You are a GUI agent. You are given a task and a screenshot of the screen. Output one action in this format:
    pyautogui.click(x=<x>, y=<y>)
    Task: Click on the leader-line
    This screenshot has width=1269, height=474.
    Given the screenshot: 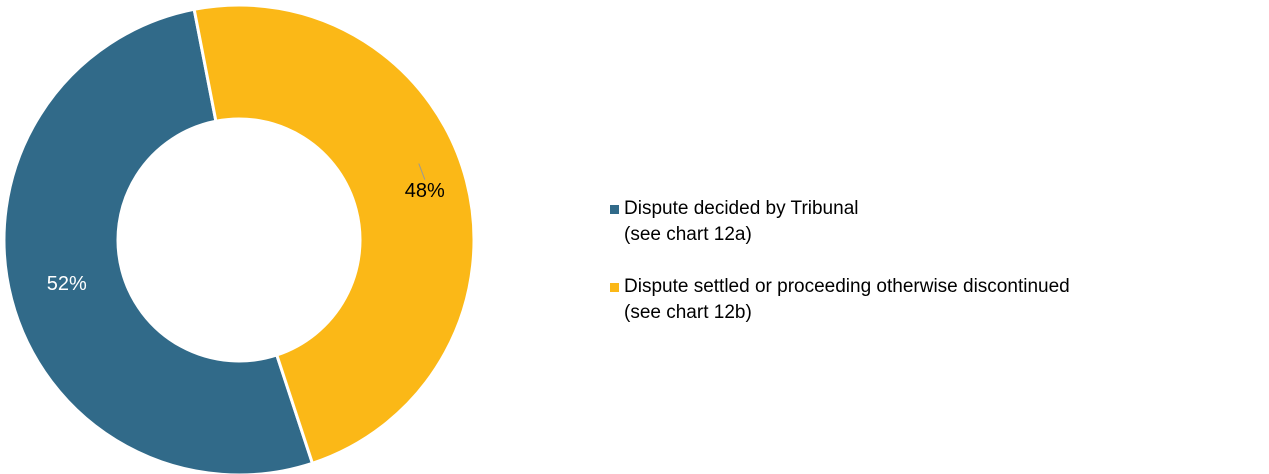 What is the action you would take?
    pyautogui.click(x=422, y=171)
    